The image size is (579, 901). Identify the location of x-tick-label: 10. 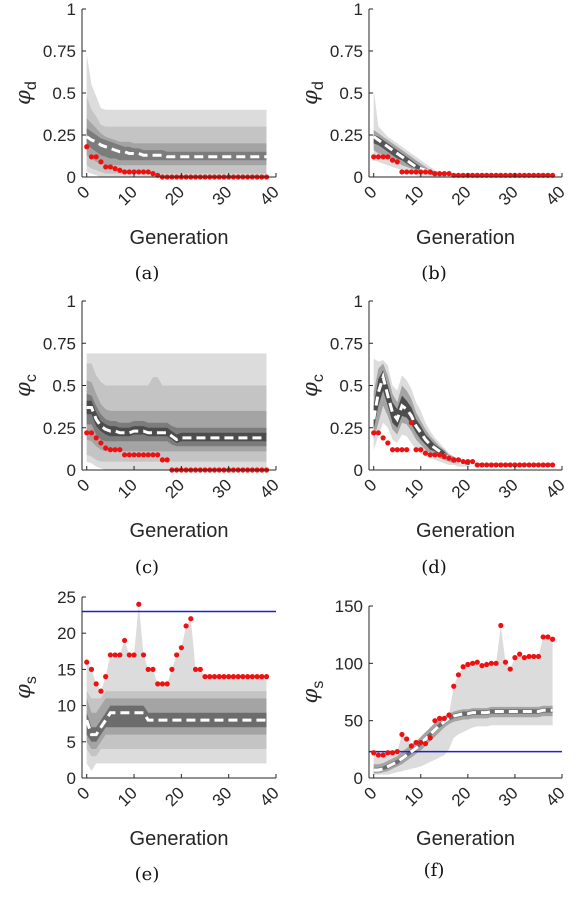
(414, 488).